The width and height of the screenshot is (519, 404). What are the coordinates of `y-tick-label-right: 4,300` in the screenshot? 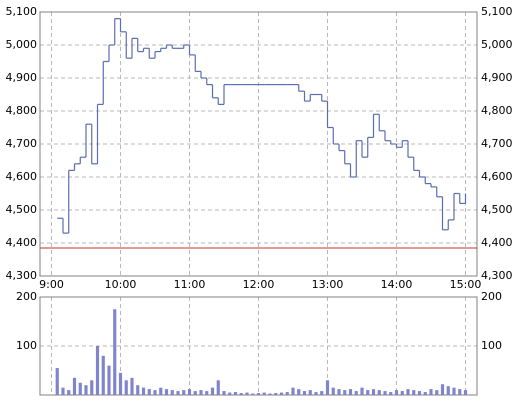 It's located at (497, 275).